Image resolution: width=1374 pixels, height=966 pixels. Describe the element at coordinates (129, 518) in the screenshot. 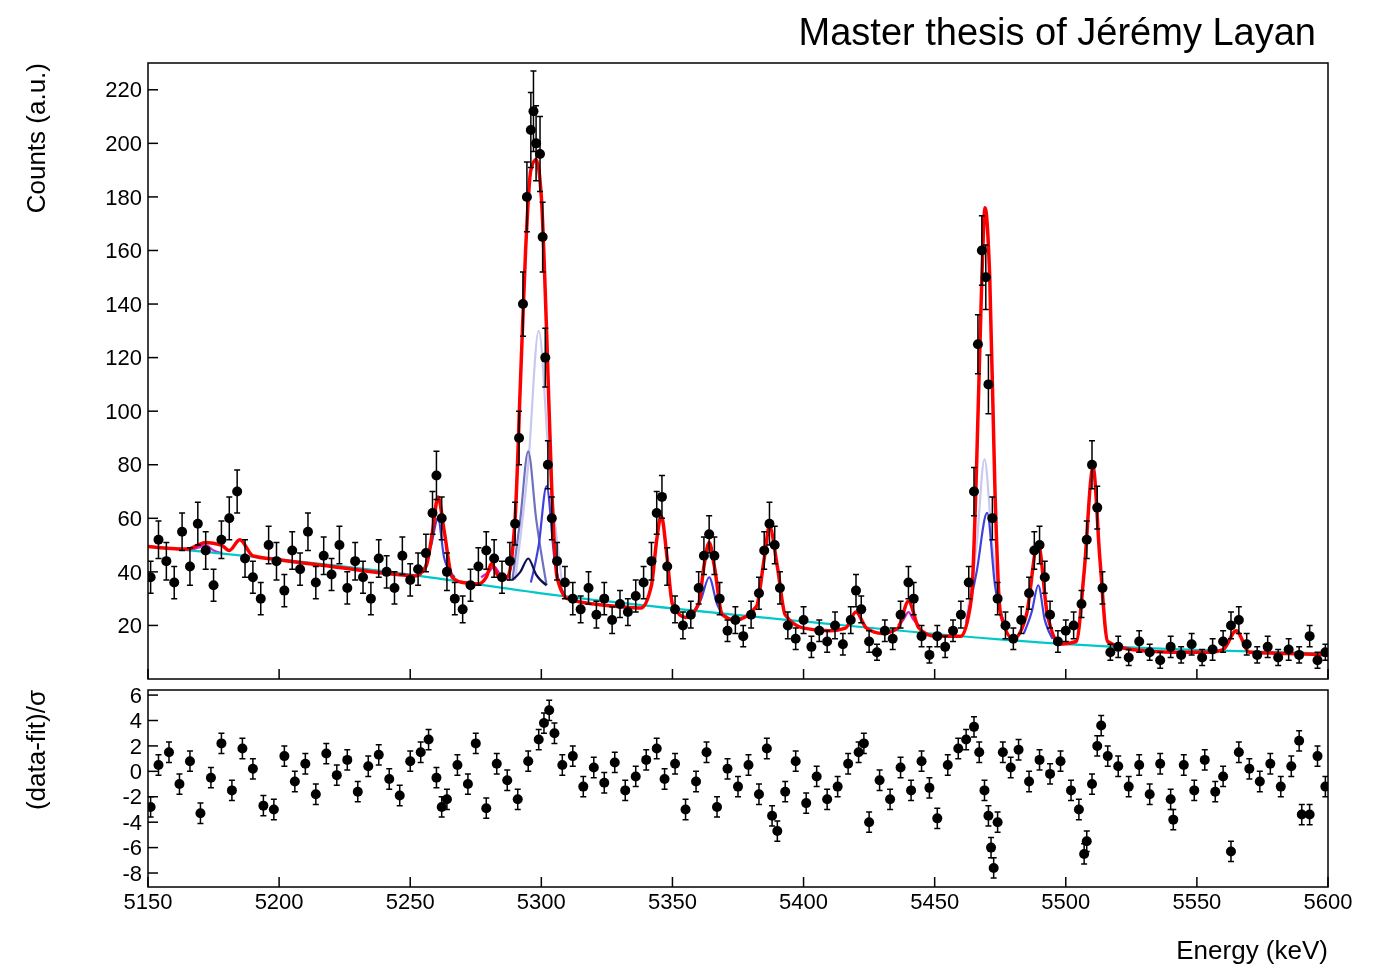

I see `y-tick-label: 60` at that location.